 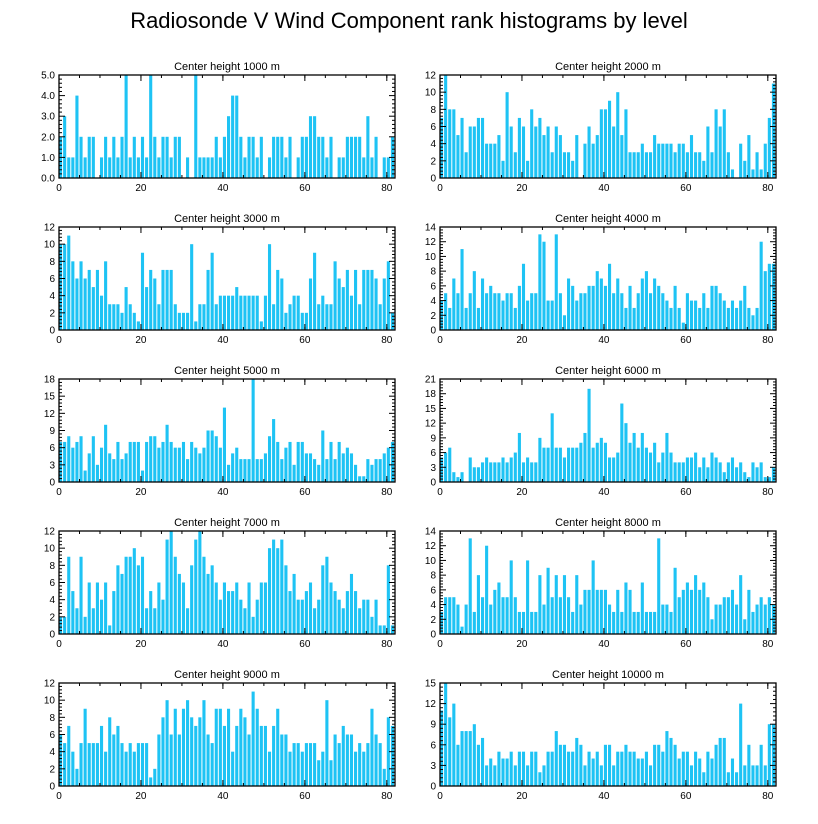 I want to click on y-tick-label: 15, so click(x=431, y=409).